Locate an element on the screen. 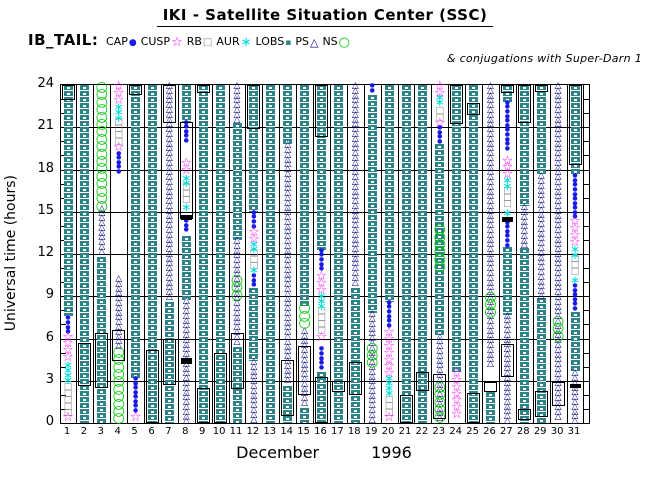 Image resolution: width=650 pixels, height=500 pixels. segment-rb-day31: □ □ □ is located at coordinates (575, 265).